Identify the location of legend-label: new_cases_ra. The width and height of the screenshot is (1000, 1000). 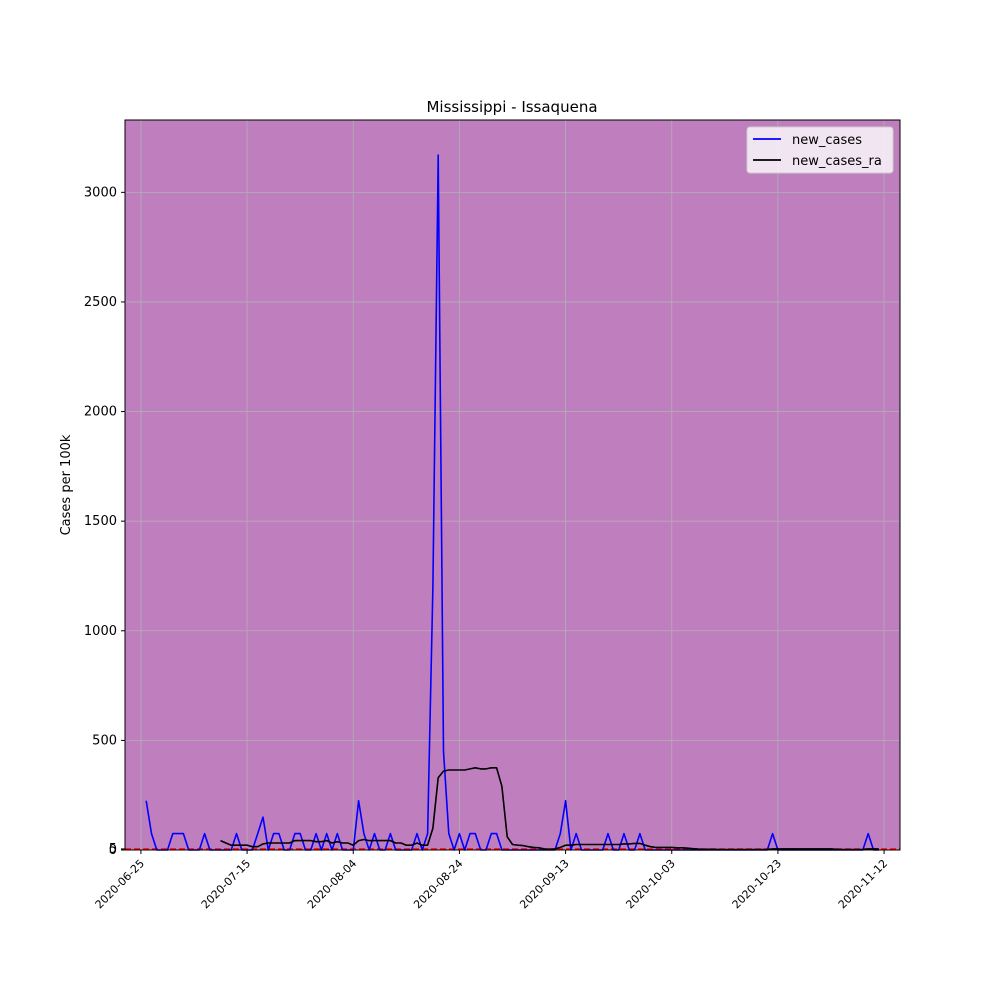
(837, 161).